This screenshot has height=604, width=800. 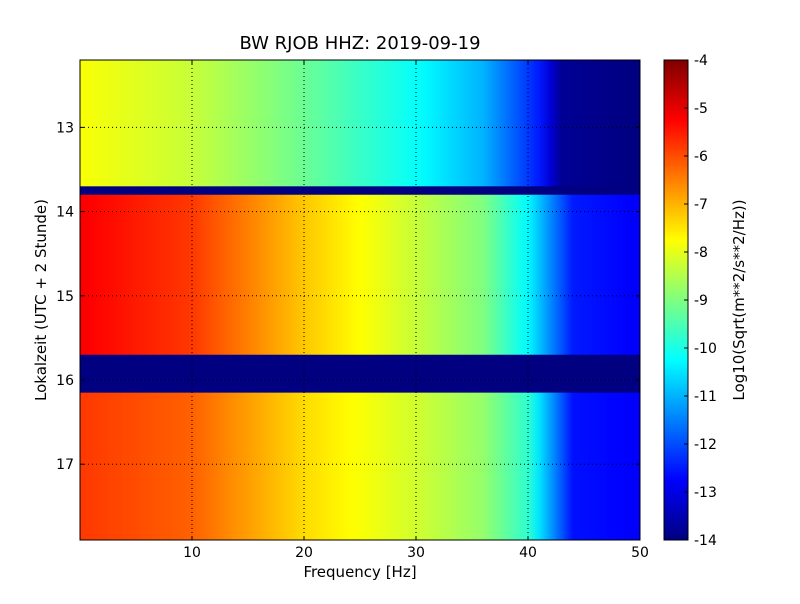 What do you see at coordinates (65, 128) in the screenshot?
I see `y-tick-label: 13` at bounding box center [65, 128].